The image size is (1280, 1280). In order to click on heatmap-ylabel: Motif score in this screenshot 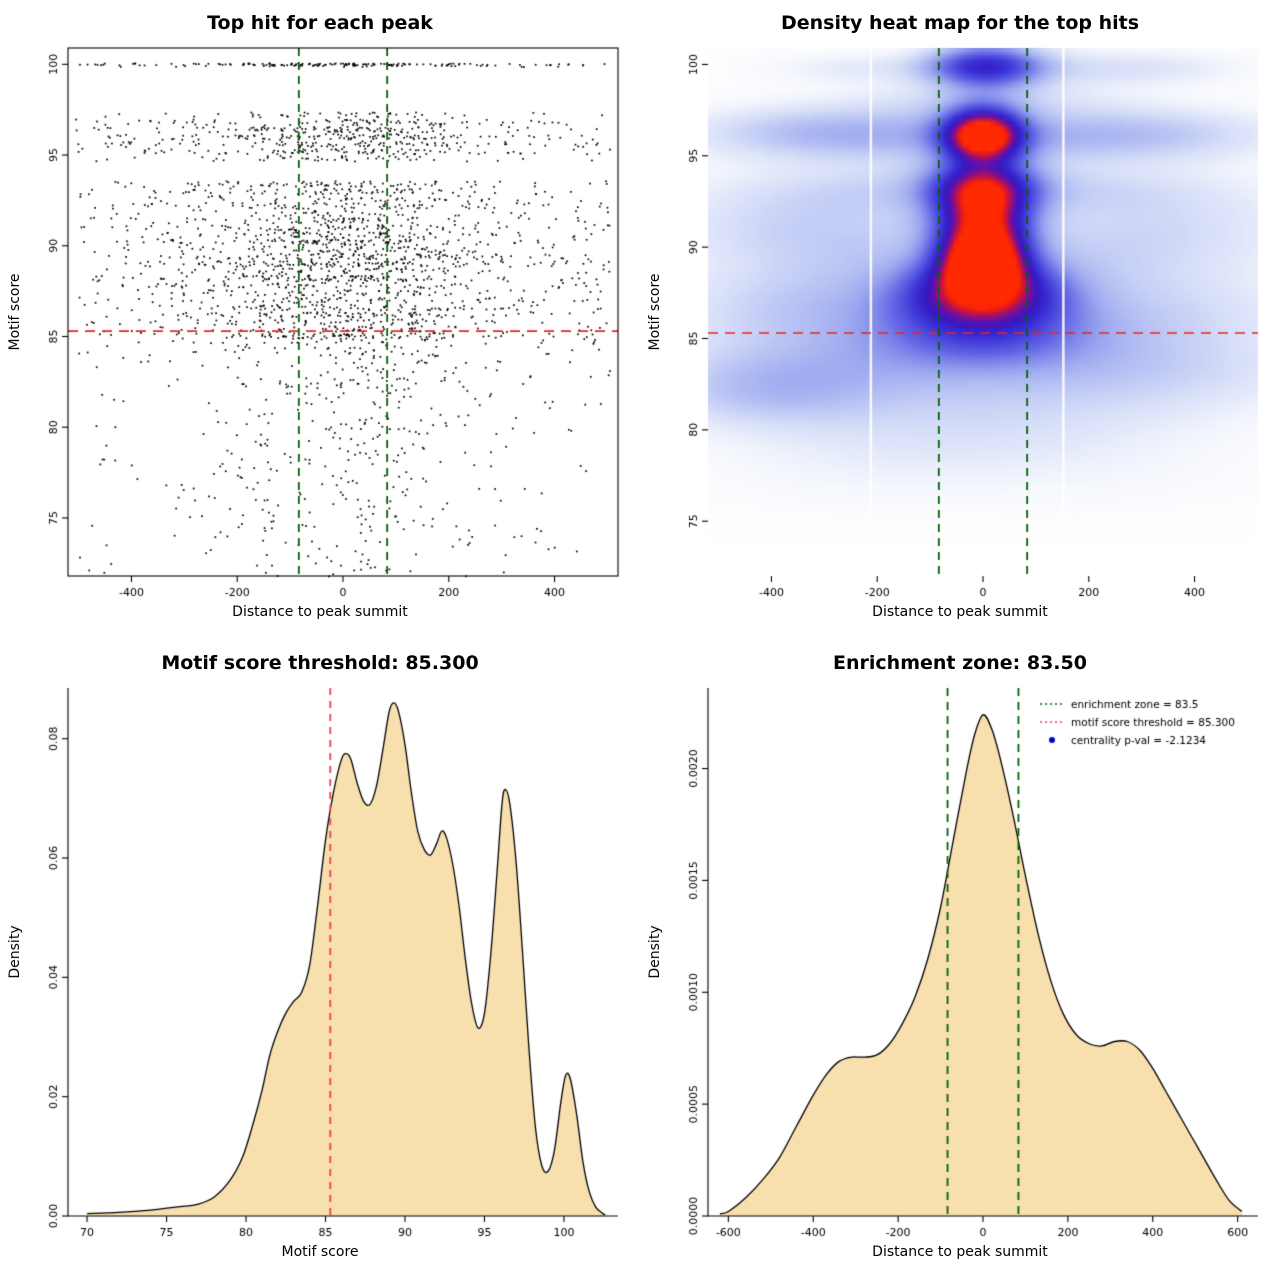, I will do `click(655, 312)`.